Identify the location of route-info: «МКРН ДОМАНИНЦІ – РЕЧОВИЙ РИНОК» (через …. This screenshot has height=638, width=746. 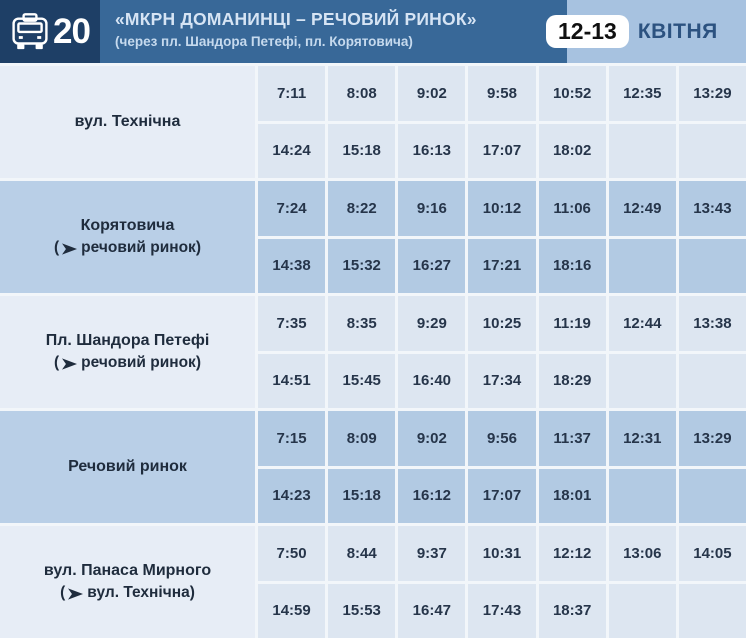
(333, 31).